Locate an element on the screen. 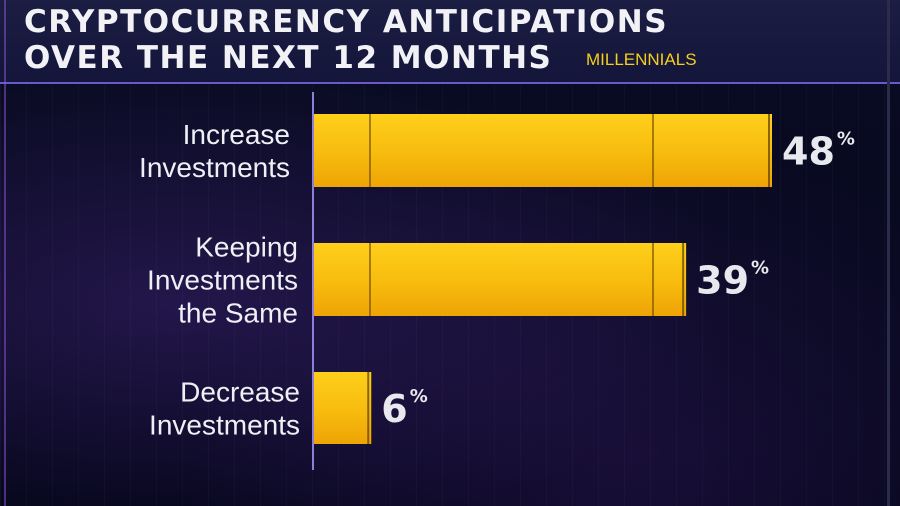  category-label-2-line-1: Keeping is located at coordinates (246, 247).